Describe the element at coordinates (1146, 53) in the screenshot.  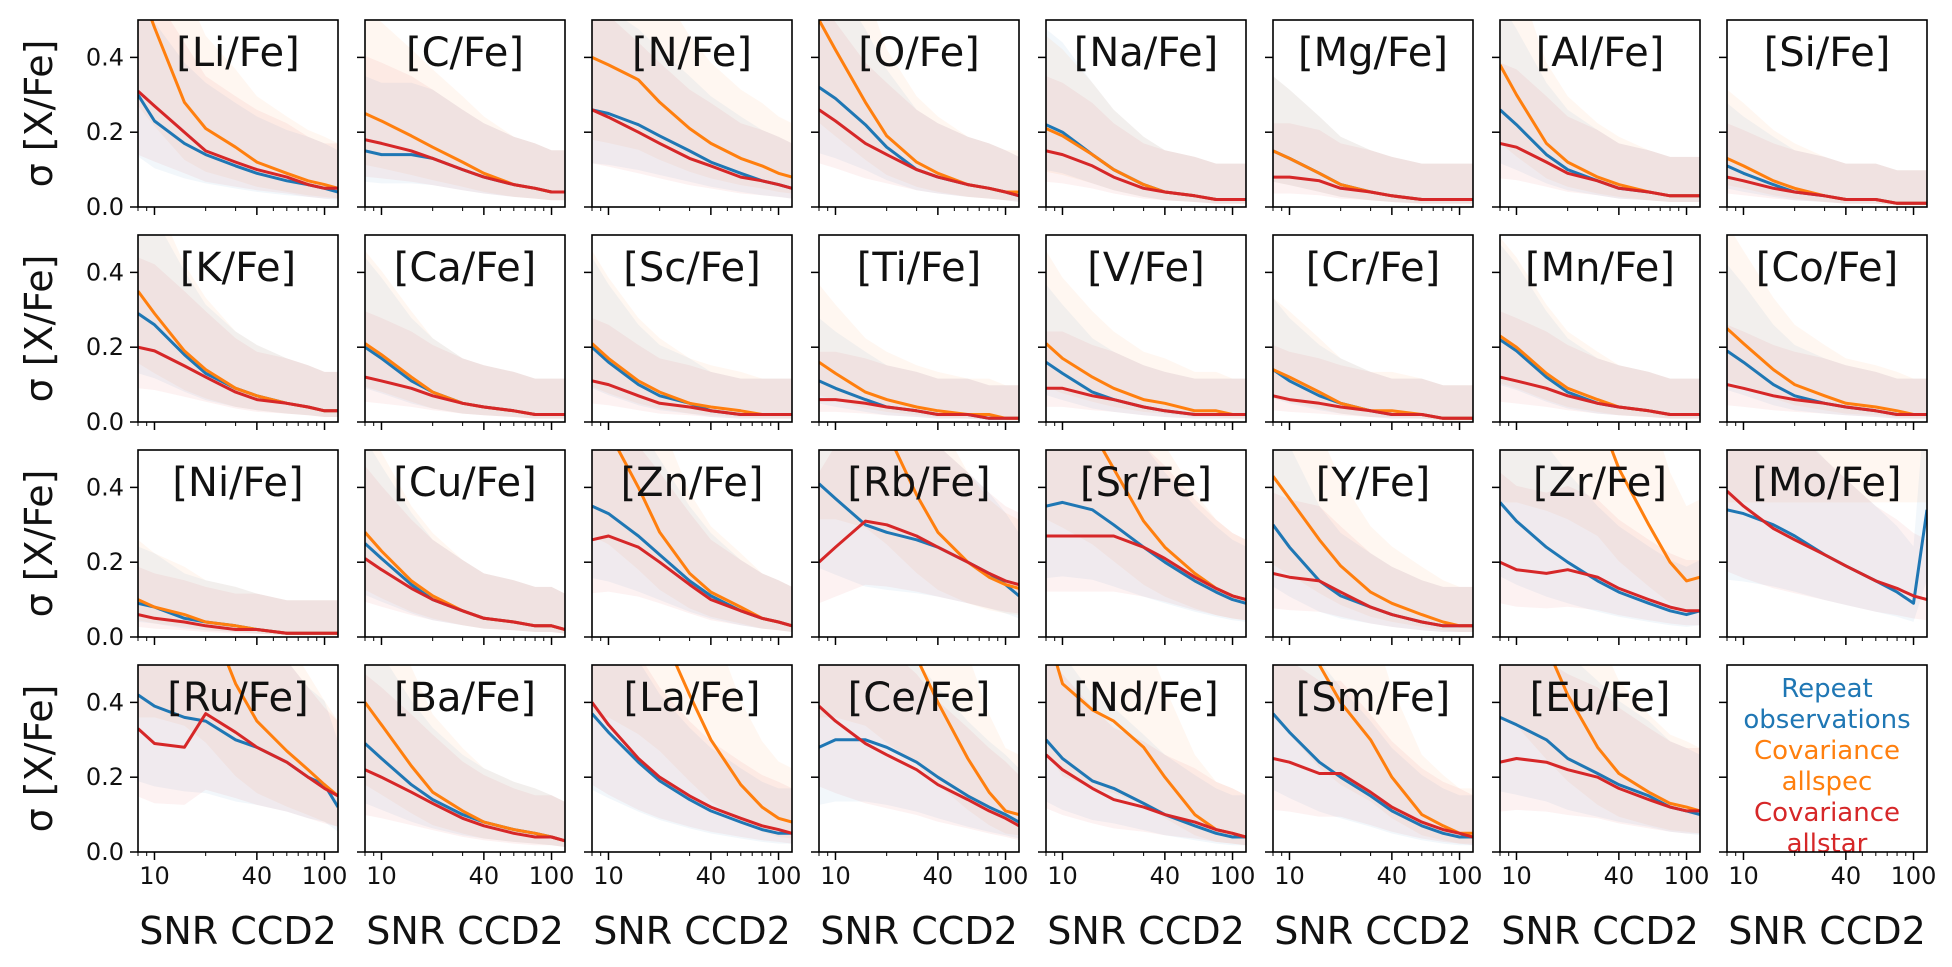
I see `panel-title: [Na/Fe]` at that location.